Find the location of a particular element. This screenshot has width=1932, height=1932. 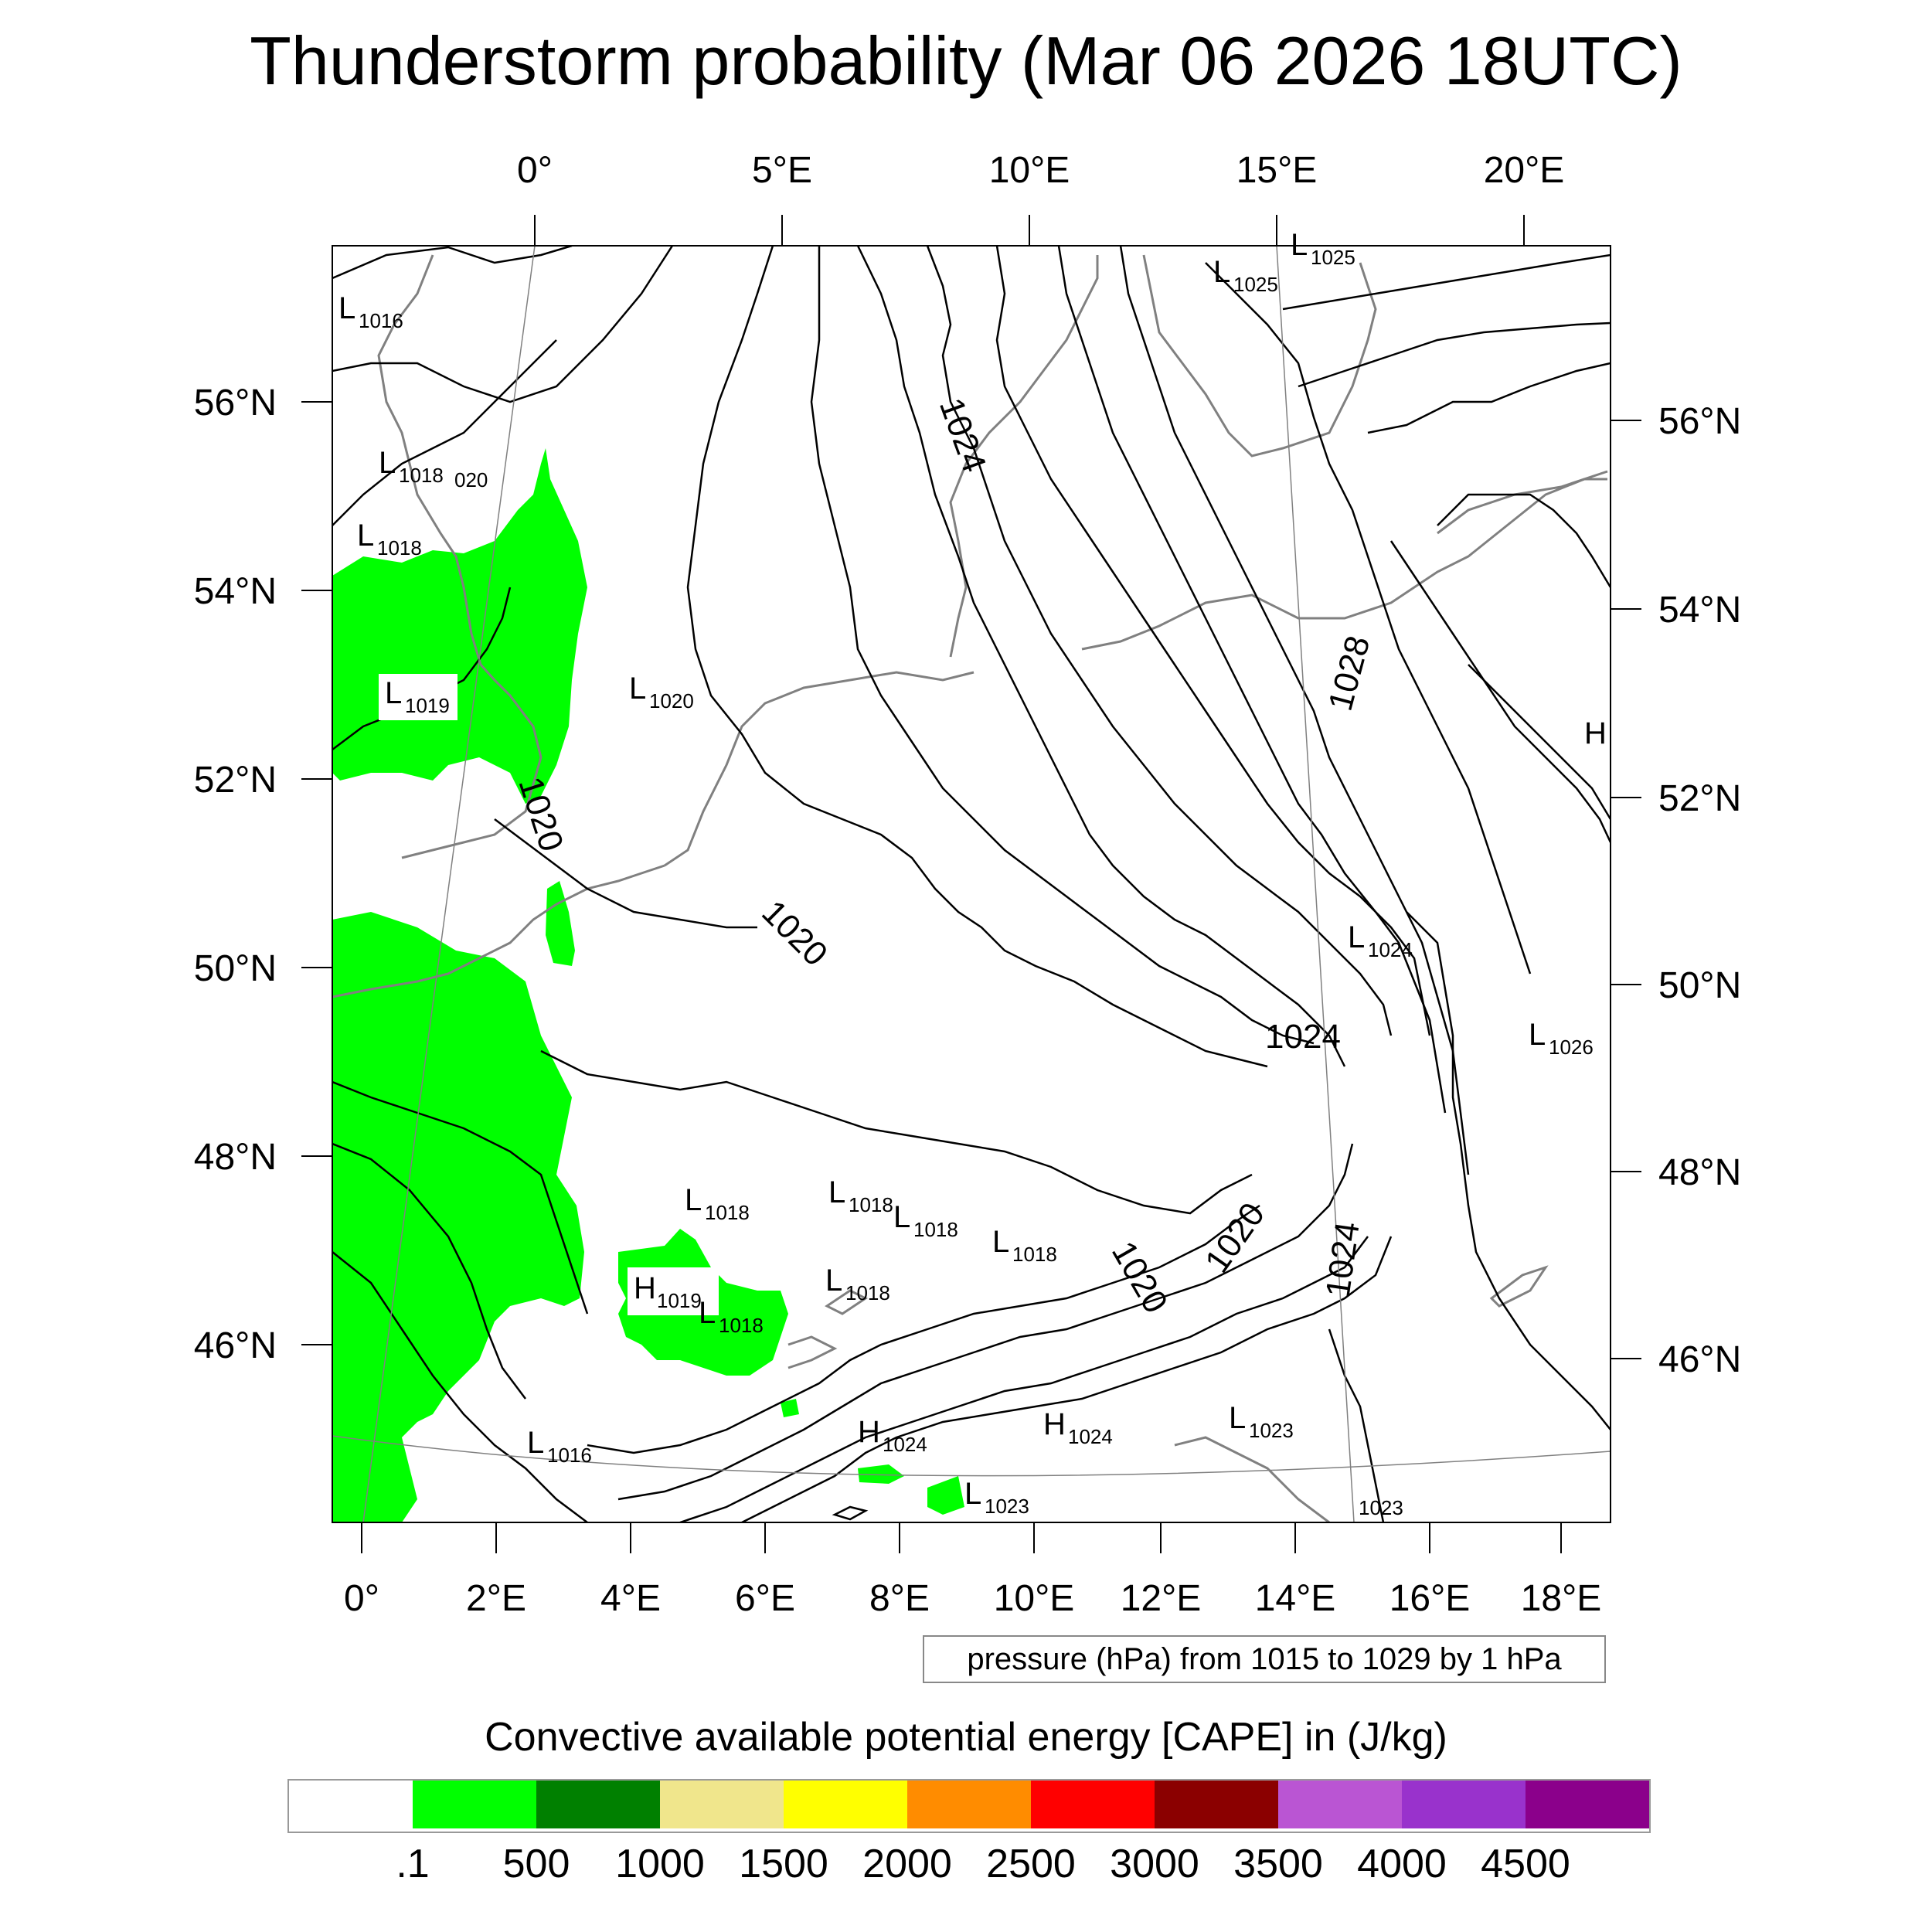

coast-baltic-gulf is located at coordinates (1523, 503).